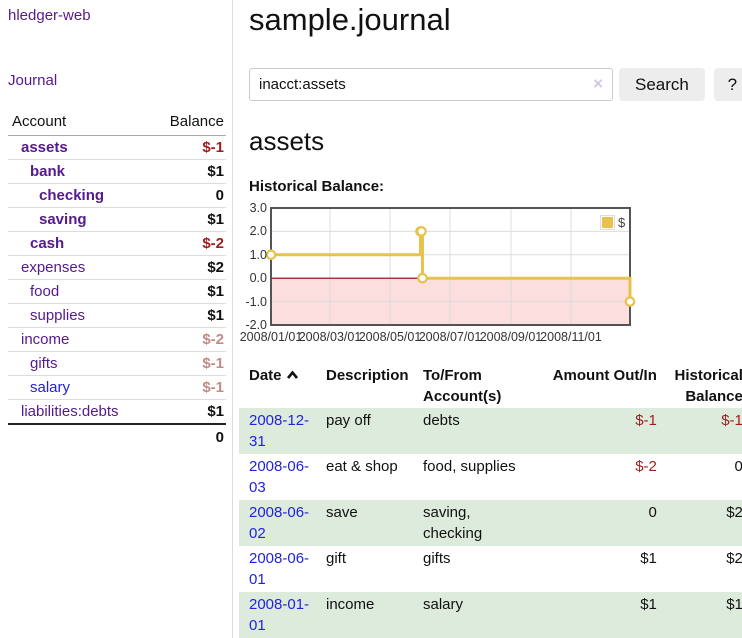 The image size is (742, 638). What do you see at coordinates (117, 195) in the screenshot?
I see `account-row-checking: checking 0` at bounding box center [117, 195].